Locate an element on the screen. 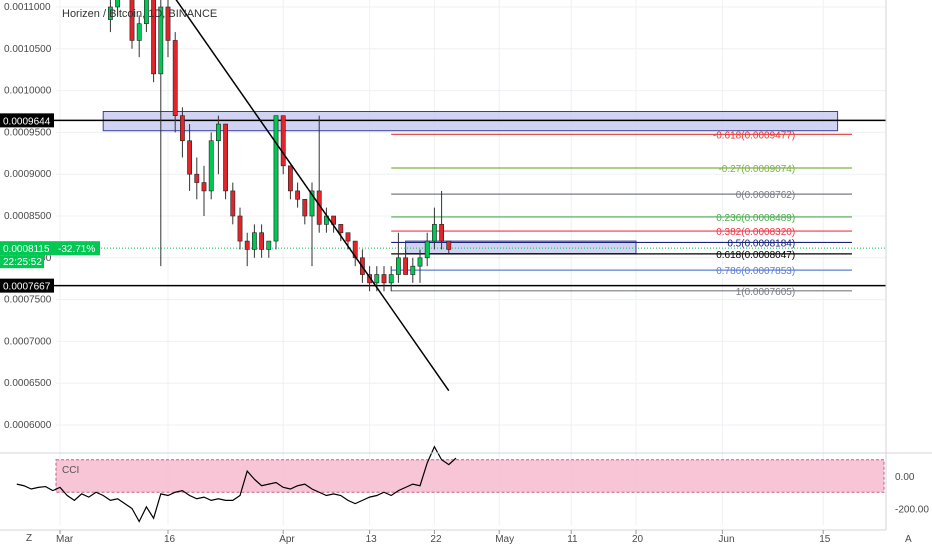 Image resolution: width=932 pixels, height=550 pixels. price-tag-label: 0.0008115 is located at coordinates (26, 249).